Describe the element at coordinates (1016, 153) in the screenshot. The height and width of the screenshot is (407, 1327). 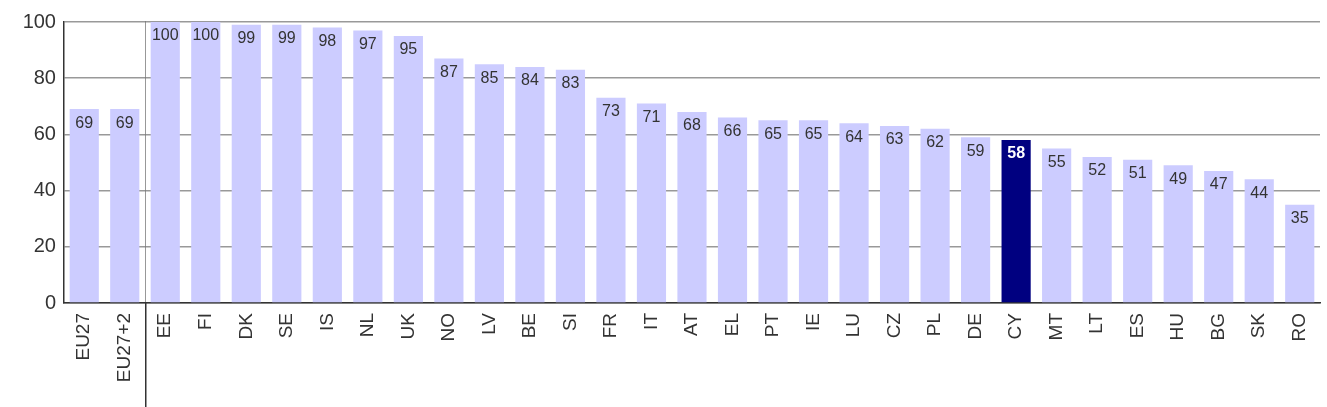
I see `data-label: 58` at that location.